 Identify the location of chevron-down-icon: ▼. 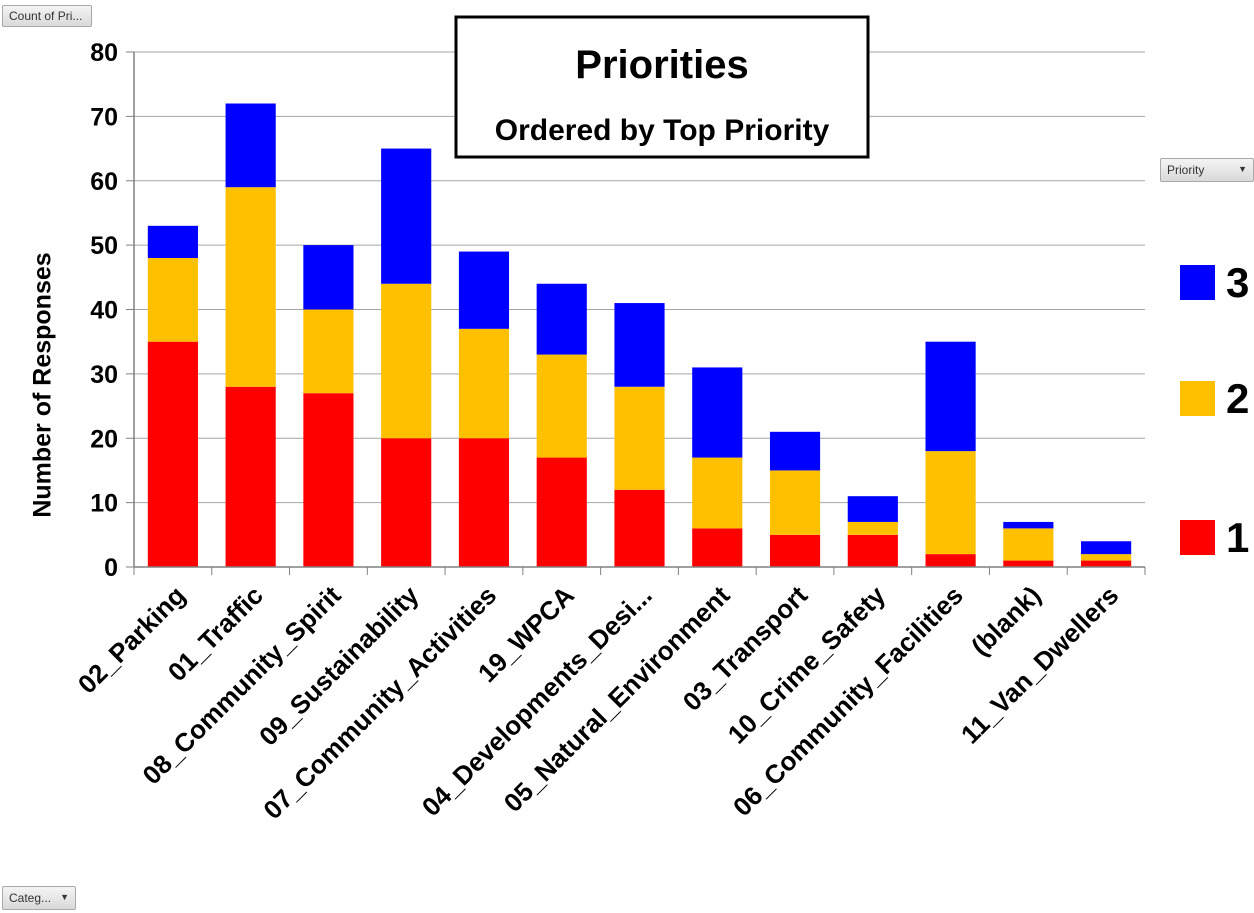
(64, 897).